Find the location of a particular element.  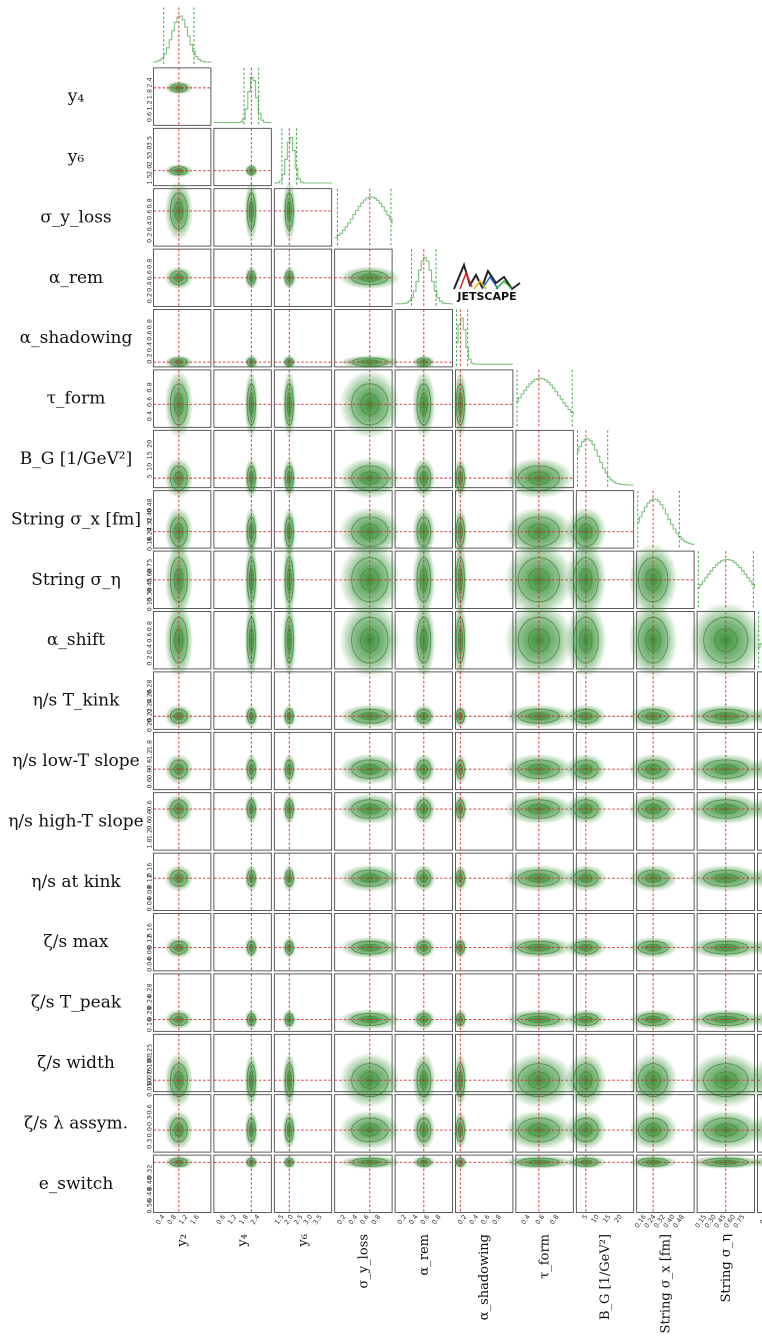

y-tick-label: 0.08 is located at coordinates (150, 953).